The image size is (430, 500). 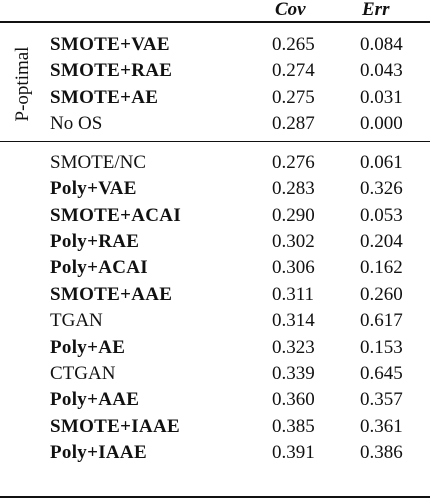 What do you see at coordinates (381, 294) in the screenshot?
I see `err-cell: 0.260` at bounding box center [381, 294].